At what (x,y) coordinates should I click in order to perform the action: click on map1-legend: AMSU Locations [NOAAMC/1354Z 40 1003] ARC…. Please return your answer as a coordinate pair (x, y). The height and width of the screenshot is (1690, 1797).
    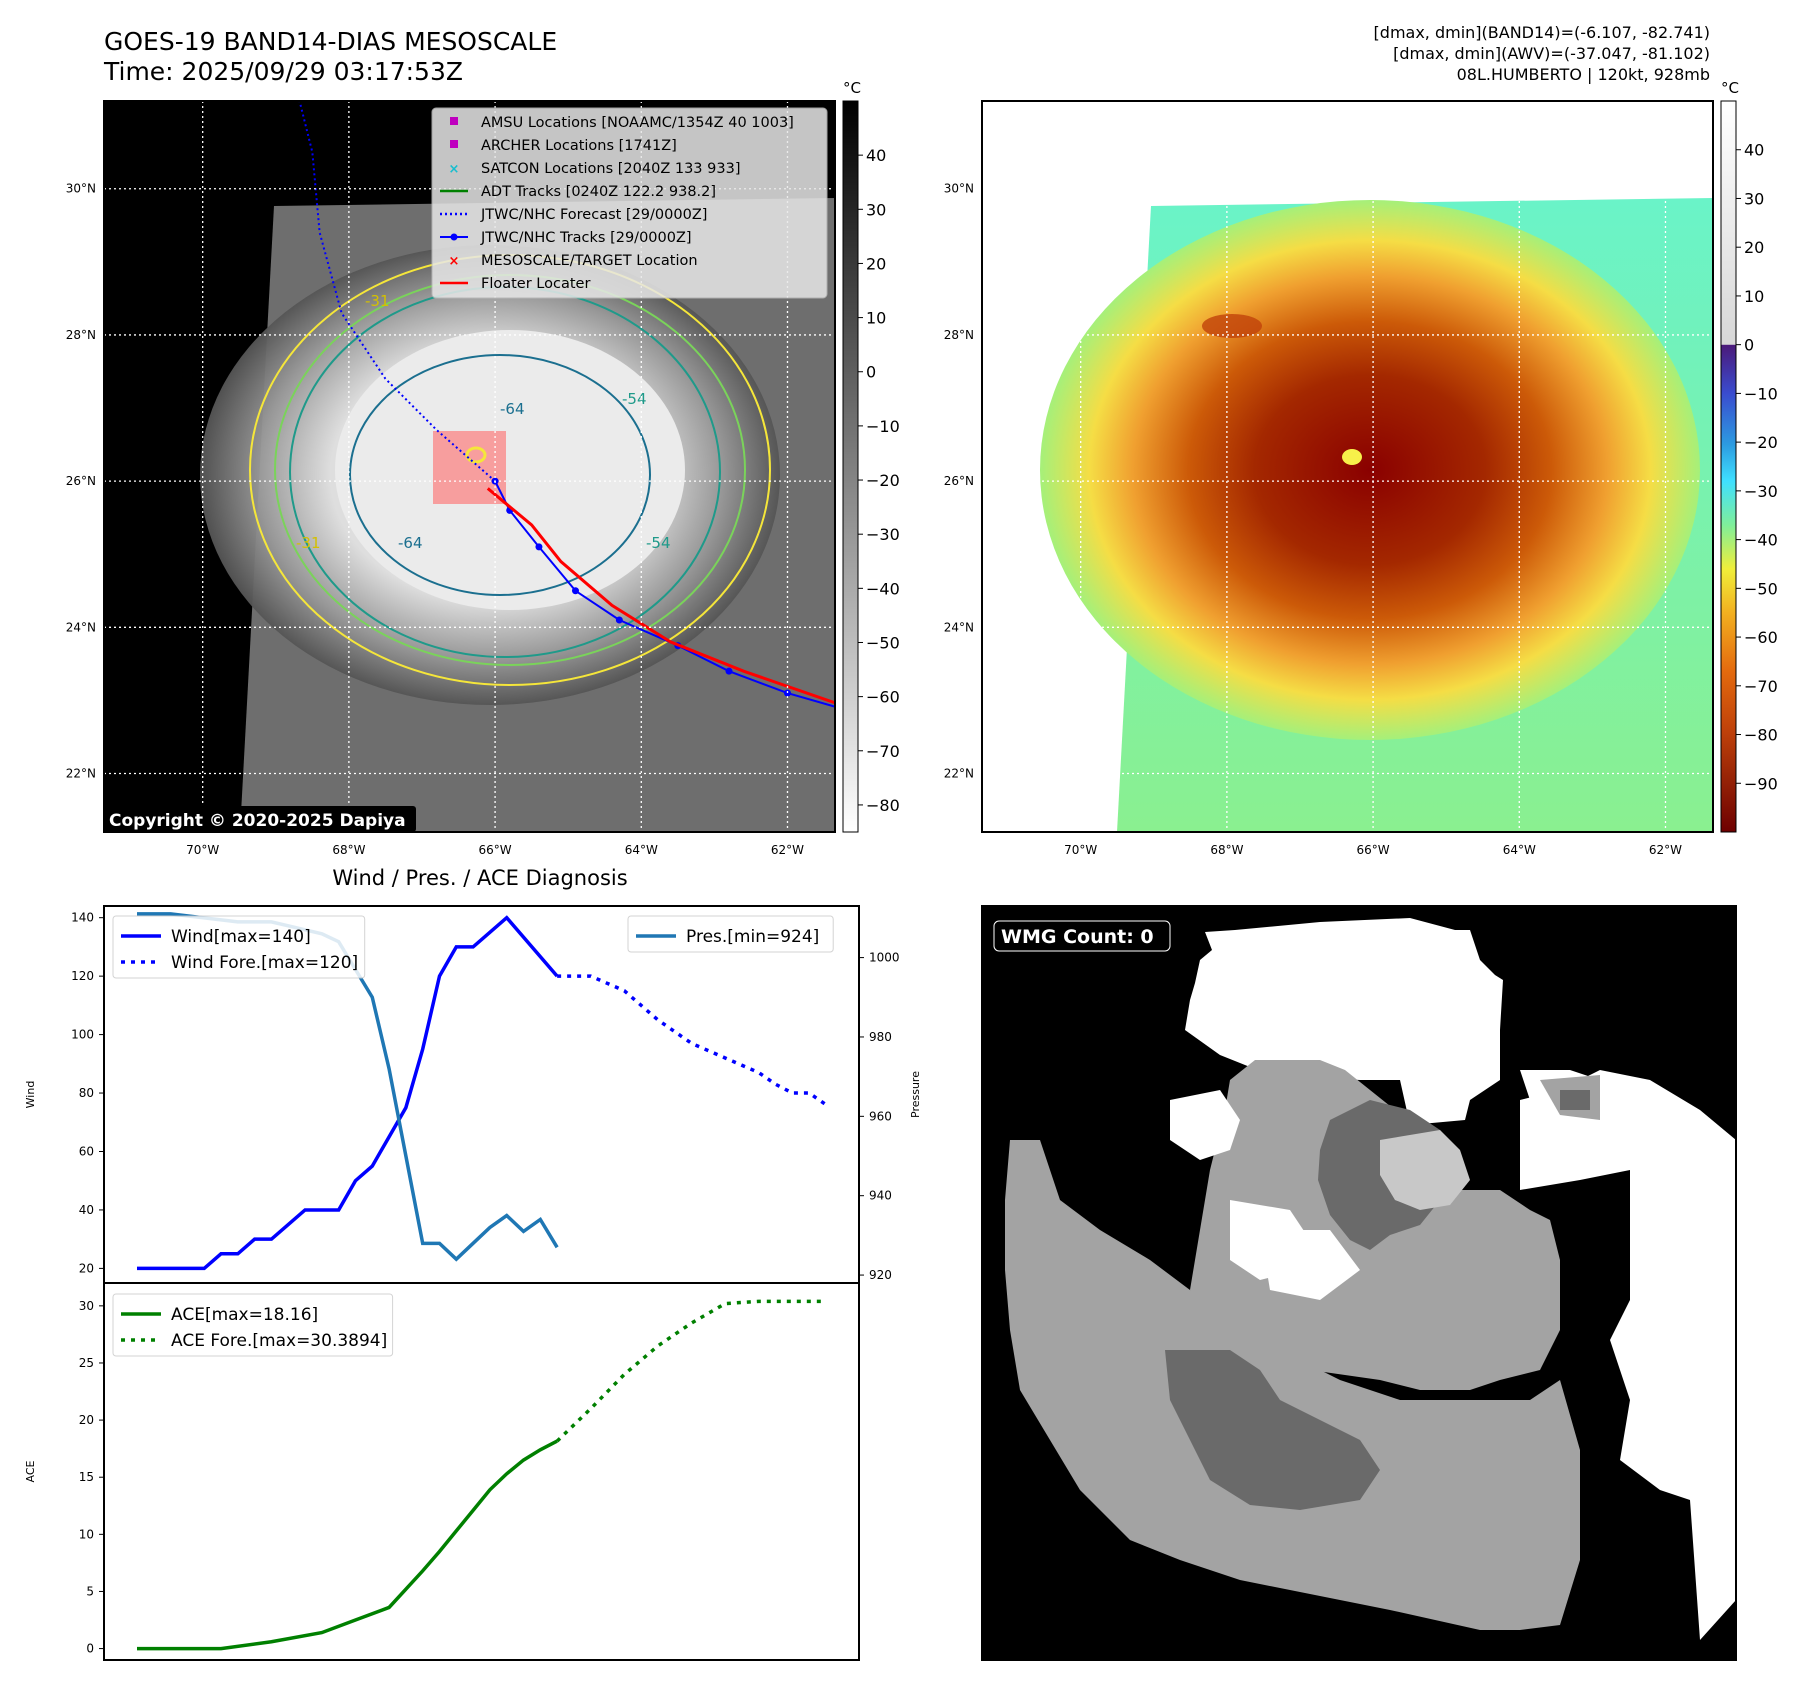
    Looking at the image, I should click on (629, 203).